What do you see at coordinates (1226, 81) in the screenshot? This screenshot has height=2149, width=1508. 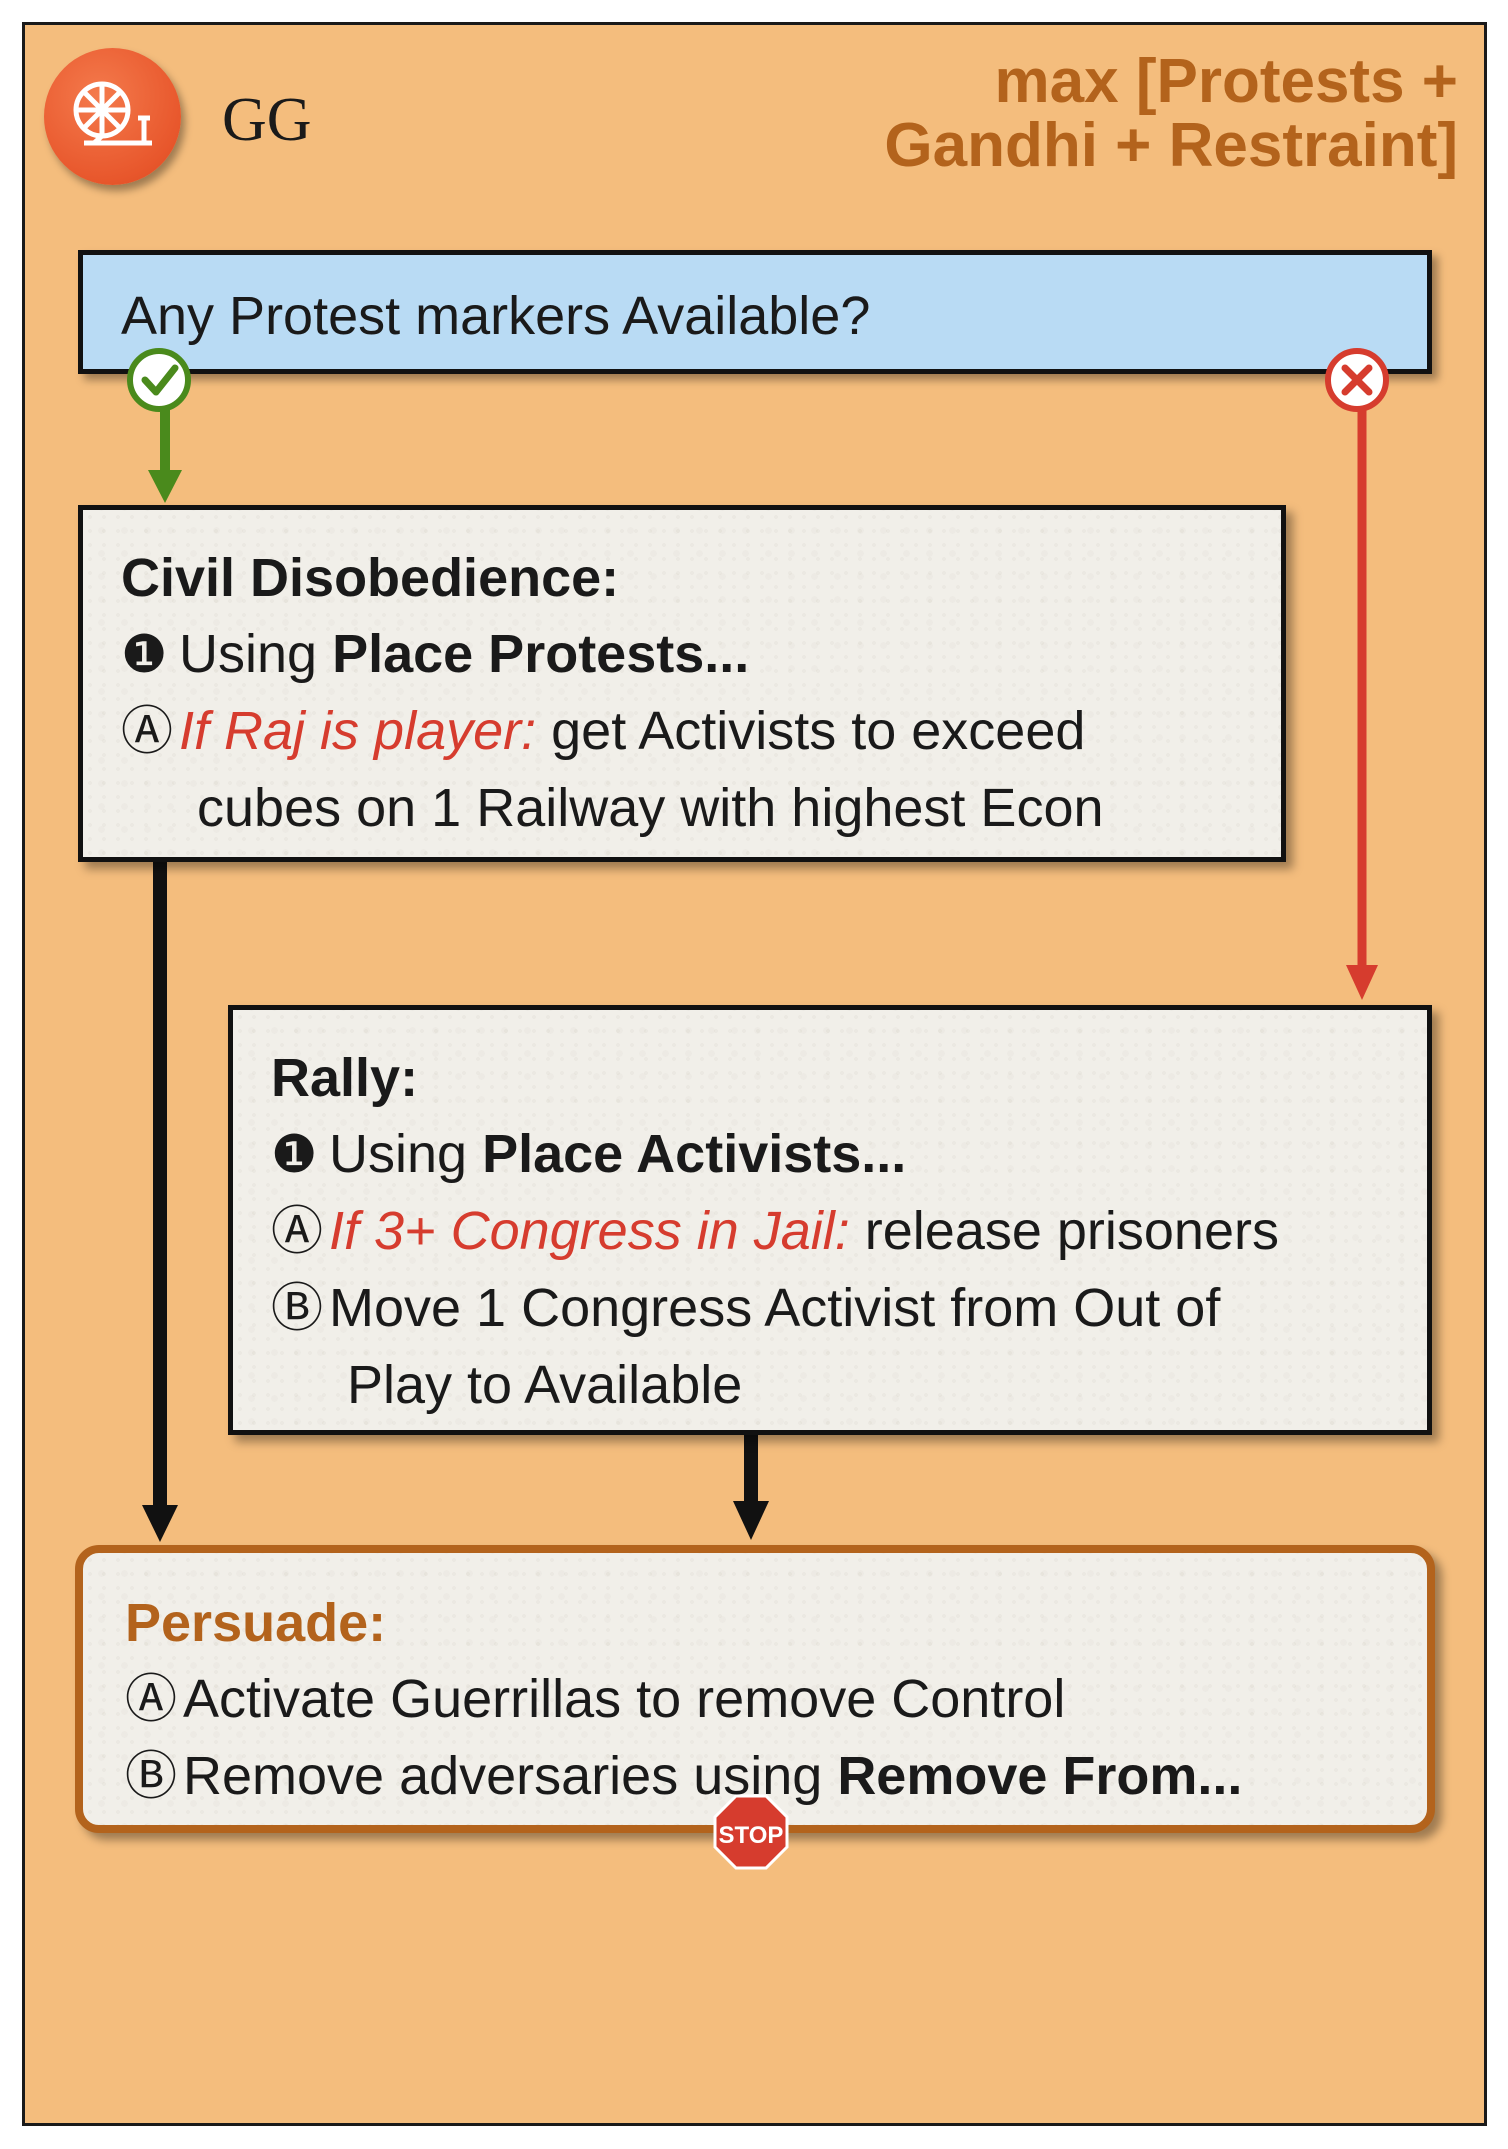 I see `priority-line: max [Protests +` at bounding box center [1226, 81].